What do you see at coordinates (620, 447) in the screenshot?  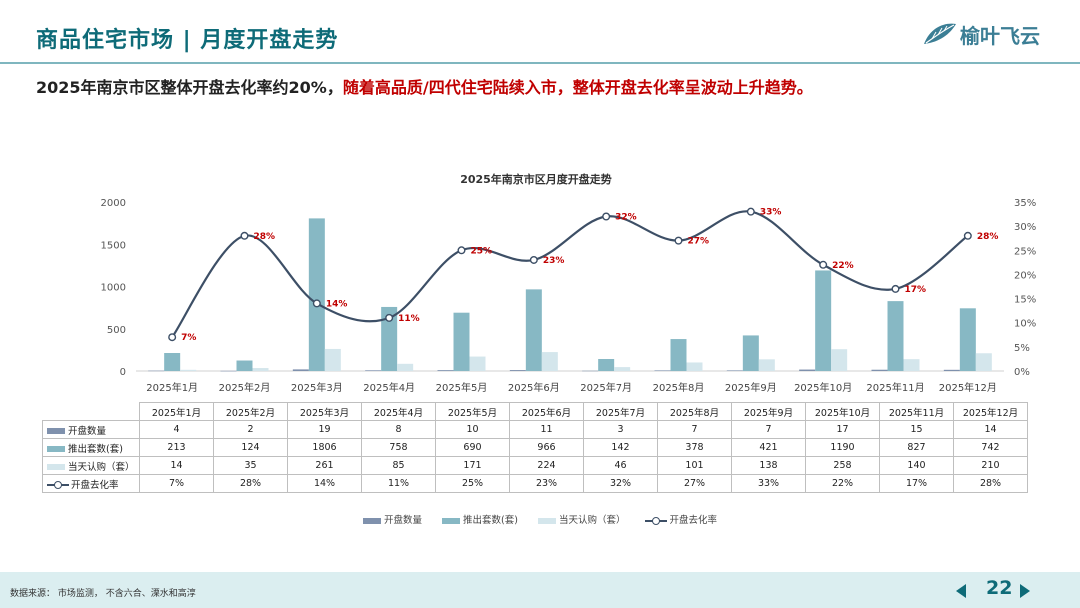 I see `table-cell: 142` at bounding box center [620, 447].